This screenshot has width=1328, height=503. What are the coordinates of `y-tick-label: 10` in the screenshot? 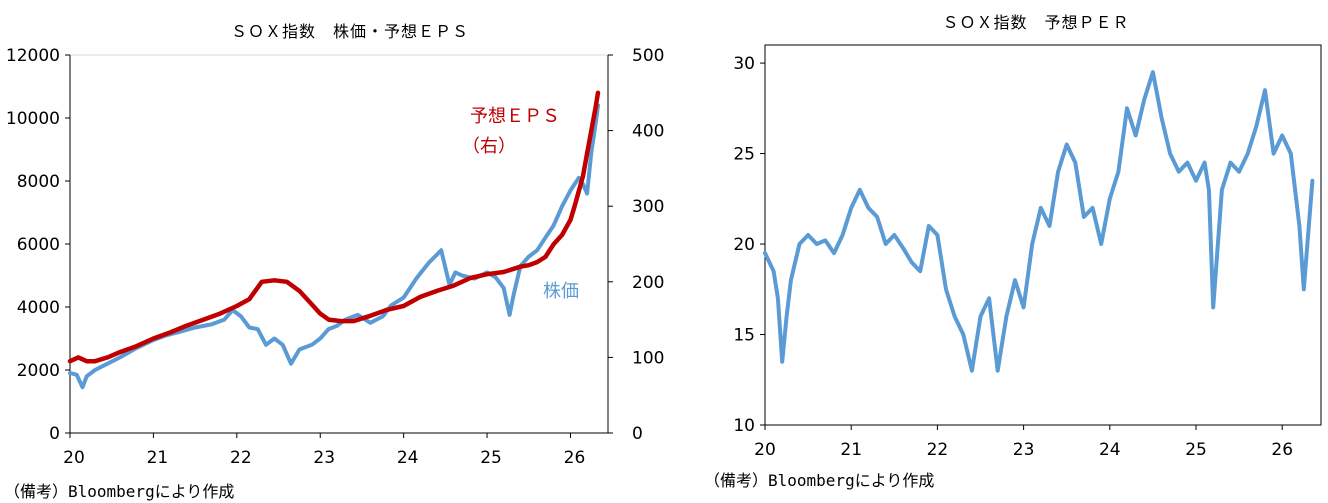 It's located at (744, 426).